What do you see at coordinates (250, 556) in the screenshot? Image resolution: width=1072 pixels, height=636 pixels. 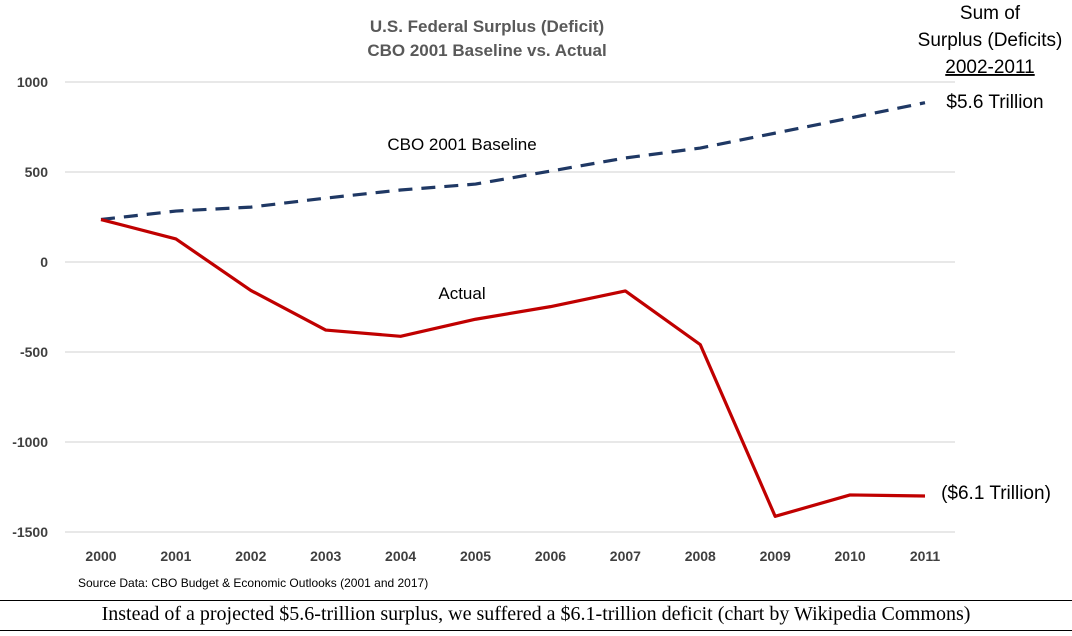 I see `x-tick-label: 2002` at bounding box center [250, 556].